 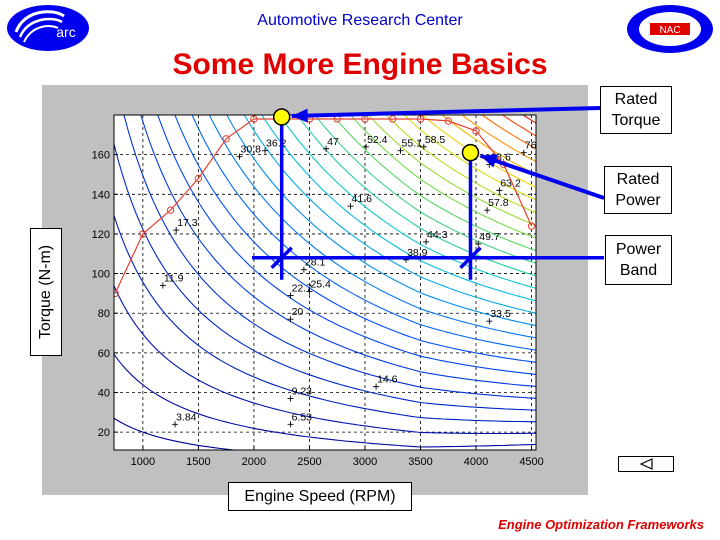 I want to click on contour-value-label: 25.4, so click(x=320, y=284).